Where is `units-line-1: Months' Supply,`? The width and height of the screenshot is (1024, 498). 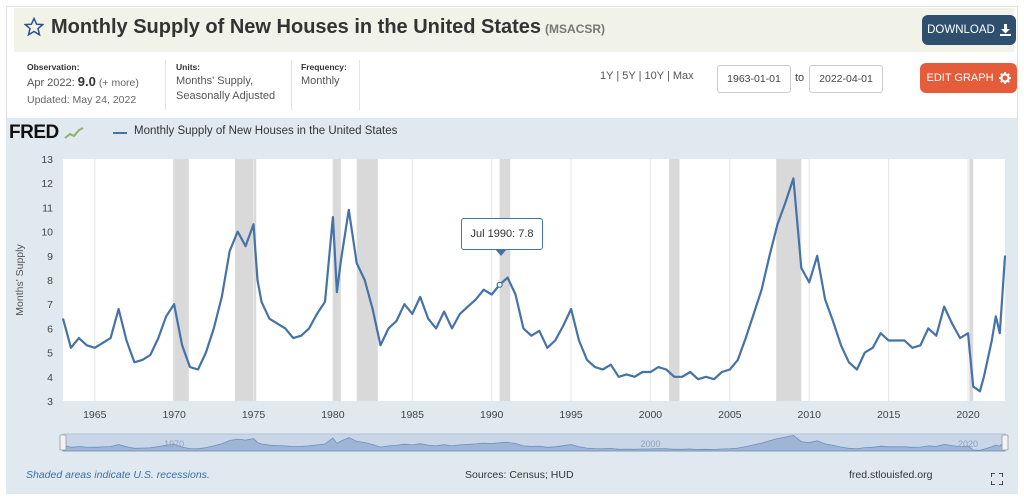 units-line-1: Months' Supply, is located at coordinates (215, 81).